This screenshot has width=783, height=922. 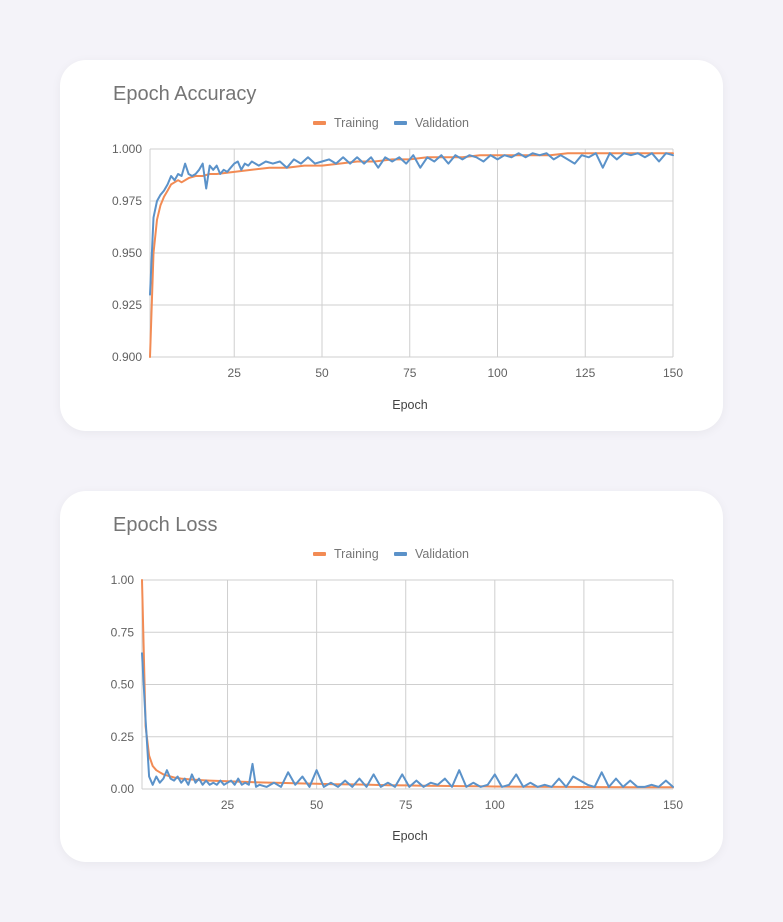 I want to click on loss-chart-title: Epoch Loss, so click(x=165, y=525).